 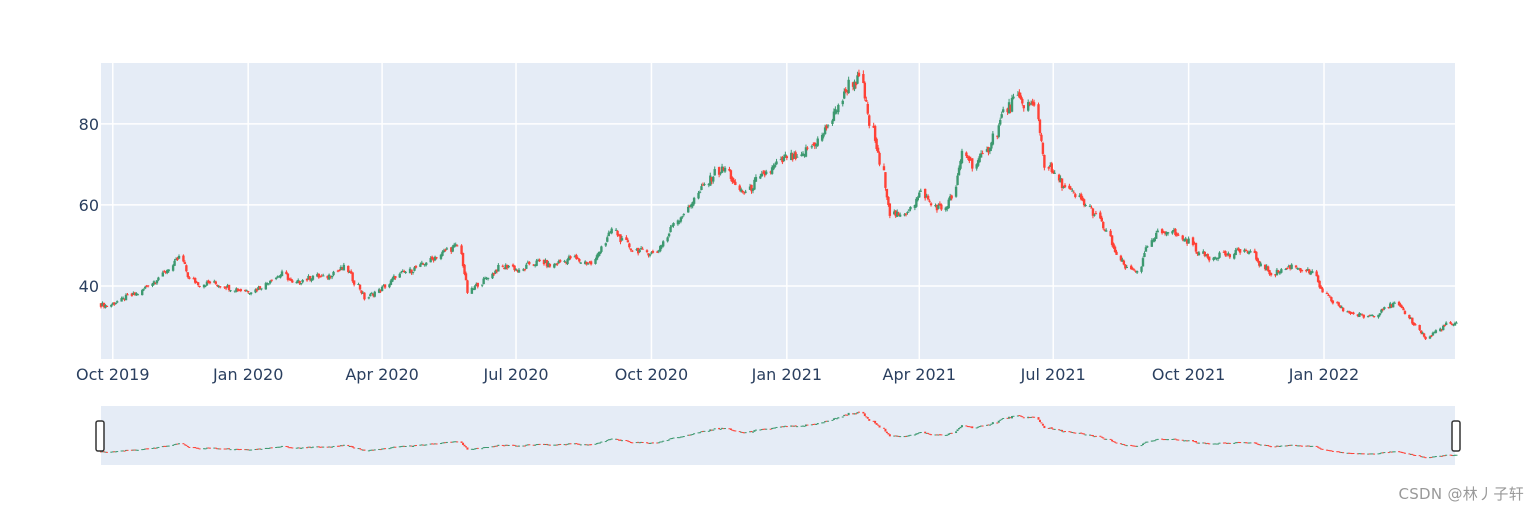 I want to click on range-slider-right-handle, so click(x=1456, y=436).